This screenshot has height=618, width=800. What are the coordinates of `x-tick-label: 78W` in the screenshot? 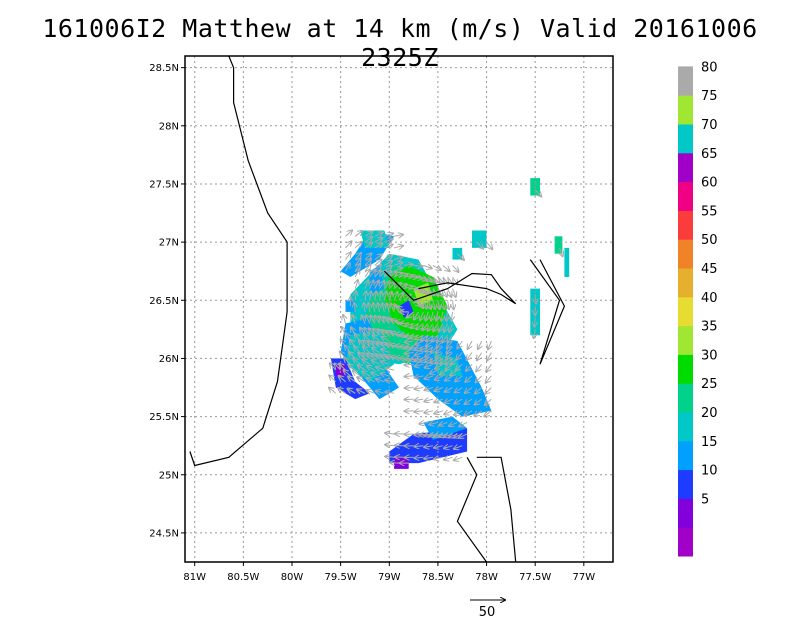 It's located at (486, 577).